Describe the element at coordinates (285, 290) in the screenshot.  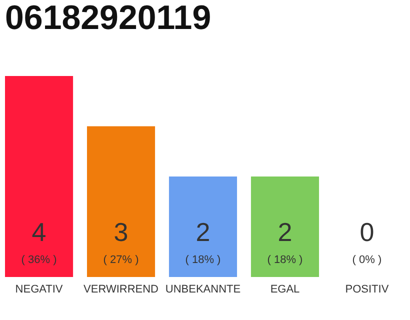
I see `x-tick-label: EGAL` at that location.